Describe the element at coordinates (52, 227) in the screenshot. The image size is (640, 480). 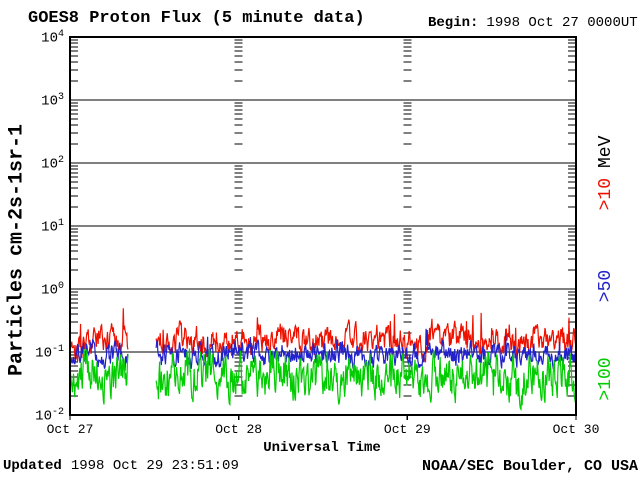
I see `y-tick-label-10e1: 10¹` at that location.